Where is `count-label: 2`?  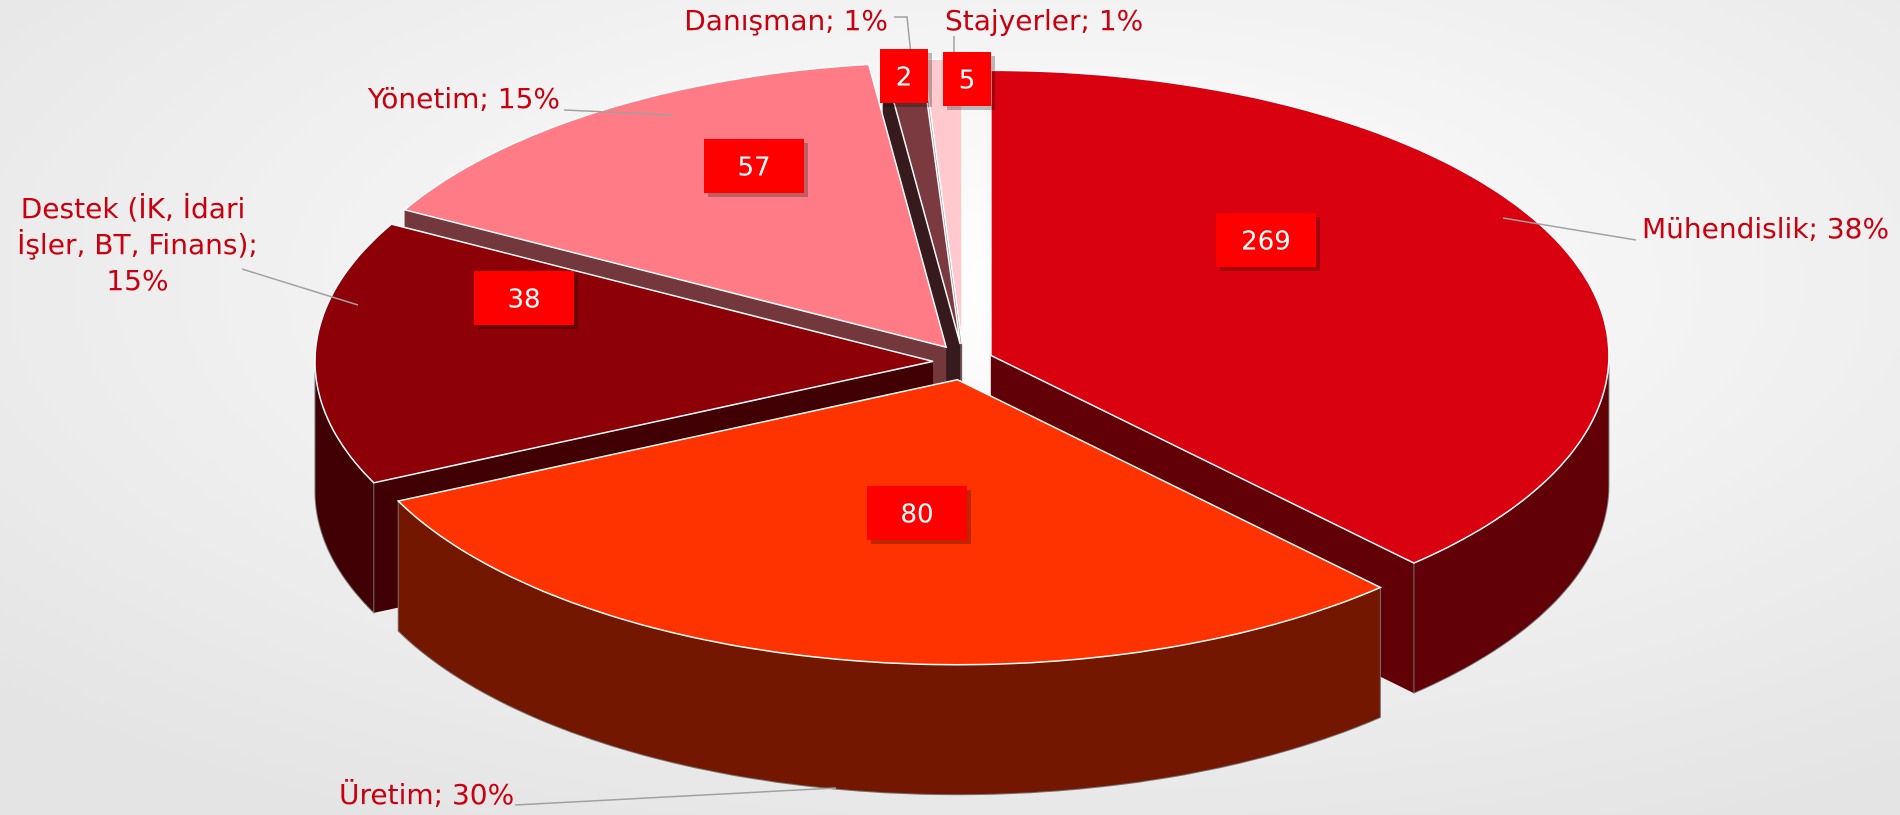 count-label: 2 is located at coordinates (904, 78).